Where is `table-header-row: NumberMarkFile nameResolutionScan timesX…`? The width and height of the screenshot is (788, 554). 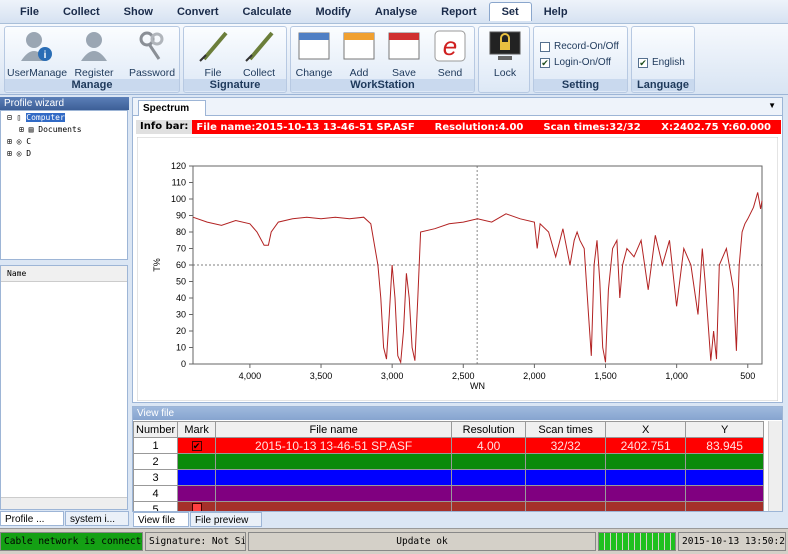 table-header-row: NumberMarkFile nameResolutionScan timesX… is located at coordinates (449, 430).